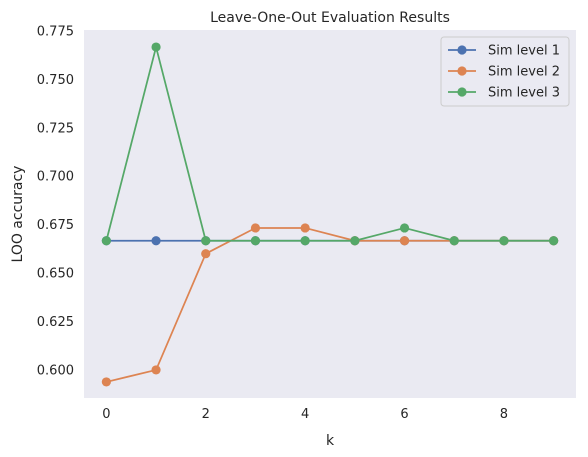 Image resolution: width=588 pixels, height=457 pixels. Describe the element at coordinates (55, 80) in the screenshot. I see `y-tick-label: 0.750` at that location.